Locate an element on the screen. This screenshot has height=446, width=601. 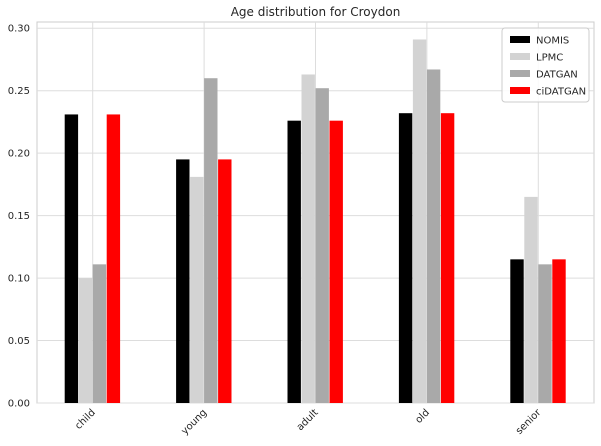
bar-cidatgan-old is located at coordinates (447, 258).